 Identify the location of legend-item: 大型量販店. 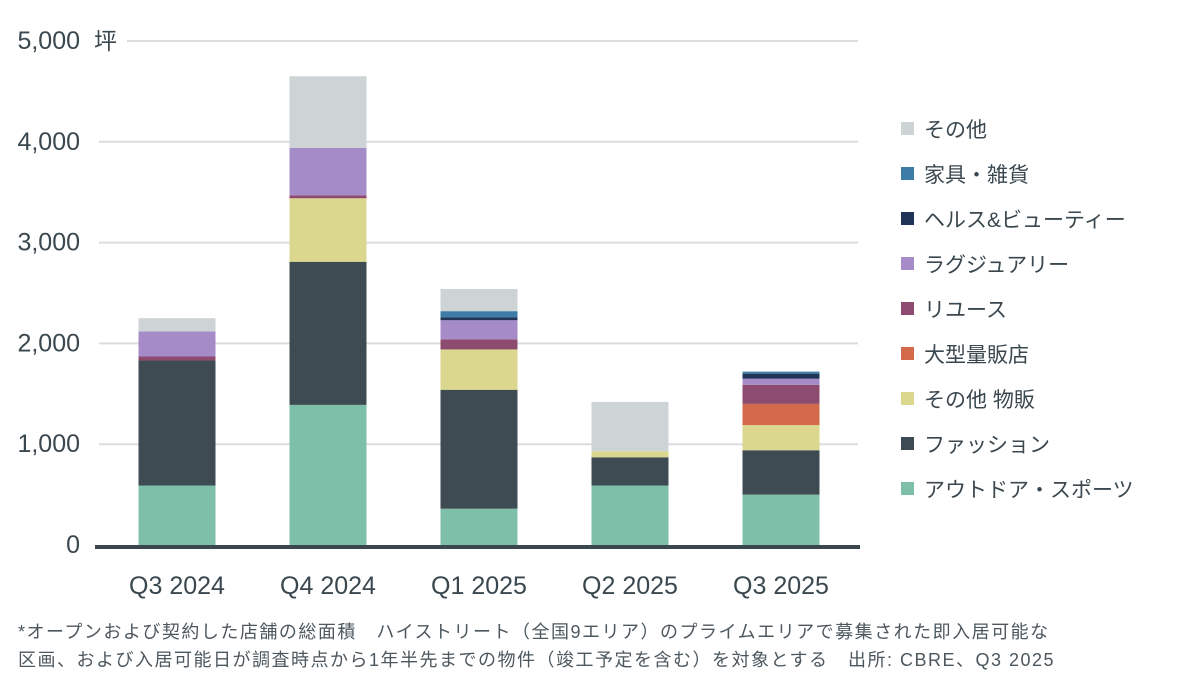
(1017, 353).